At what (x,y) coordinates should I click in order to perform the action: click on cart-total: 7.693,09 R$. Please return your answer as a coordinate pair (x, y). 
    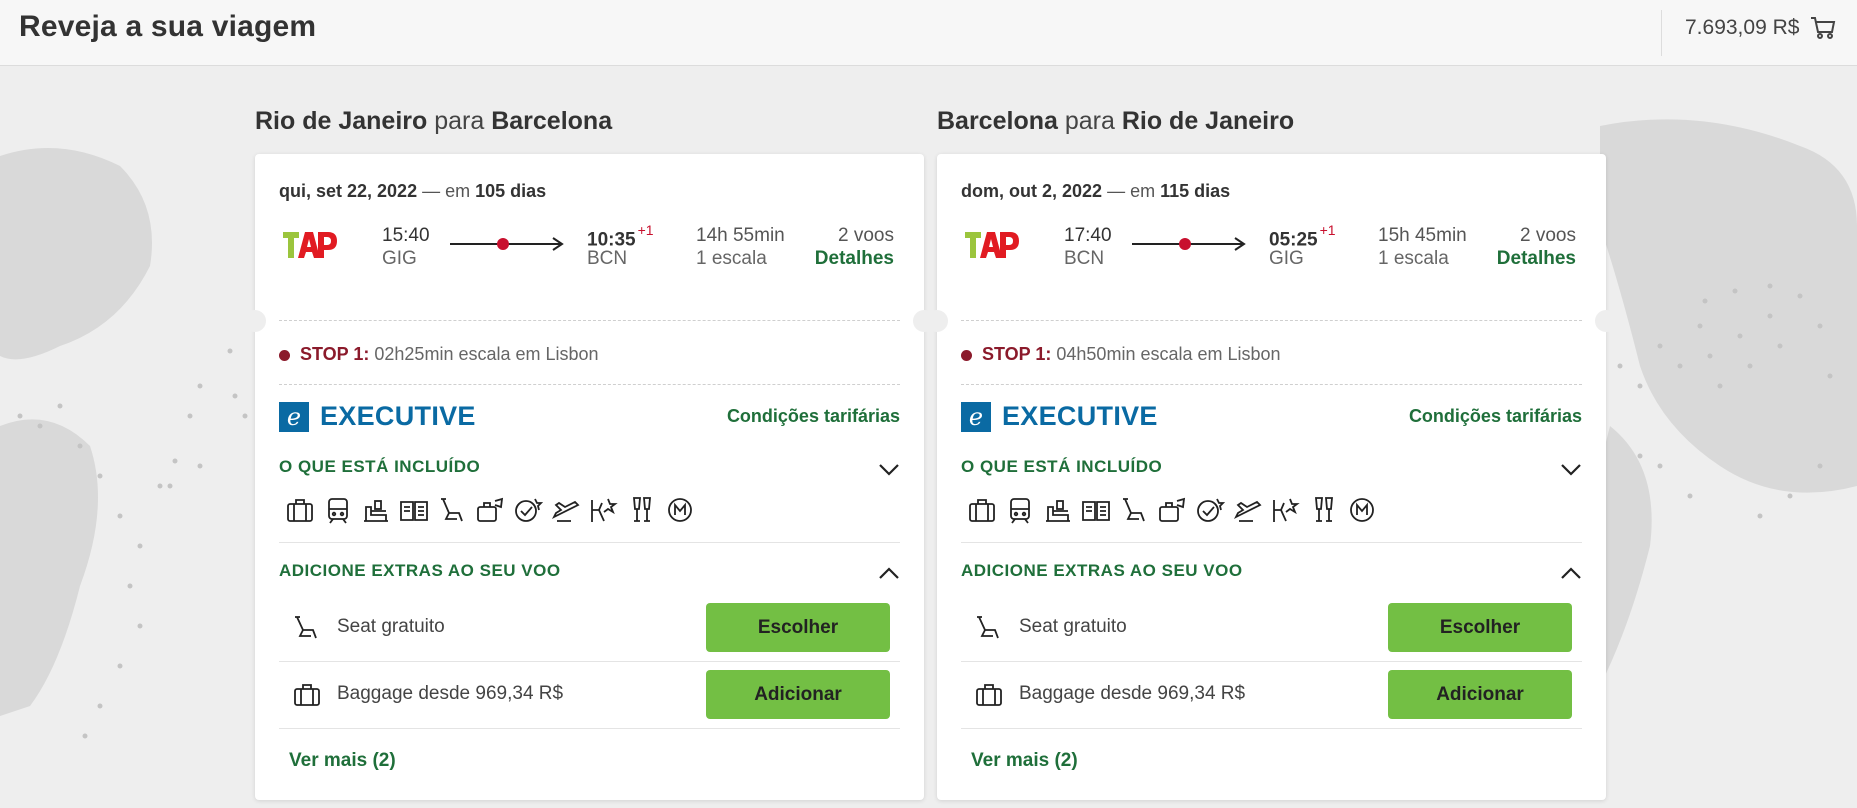
    Looking at the image, I should click on (1742, 27).